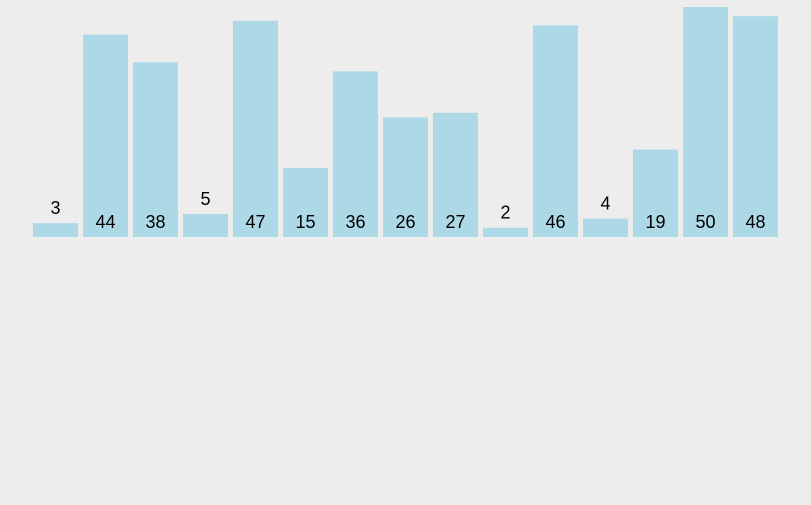 This screenshot has width=811, height=505. What do you see at coordinates (755, 222) in the screenshot?
I see `bar-value-label: 48` at bounding box center [755, 222].